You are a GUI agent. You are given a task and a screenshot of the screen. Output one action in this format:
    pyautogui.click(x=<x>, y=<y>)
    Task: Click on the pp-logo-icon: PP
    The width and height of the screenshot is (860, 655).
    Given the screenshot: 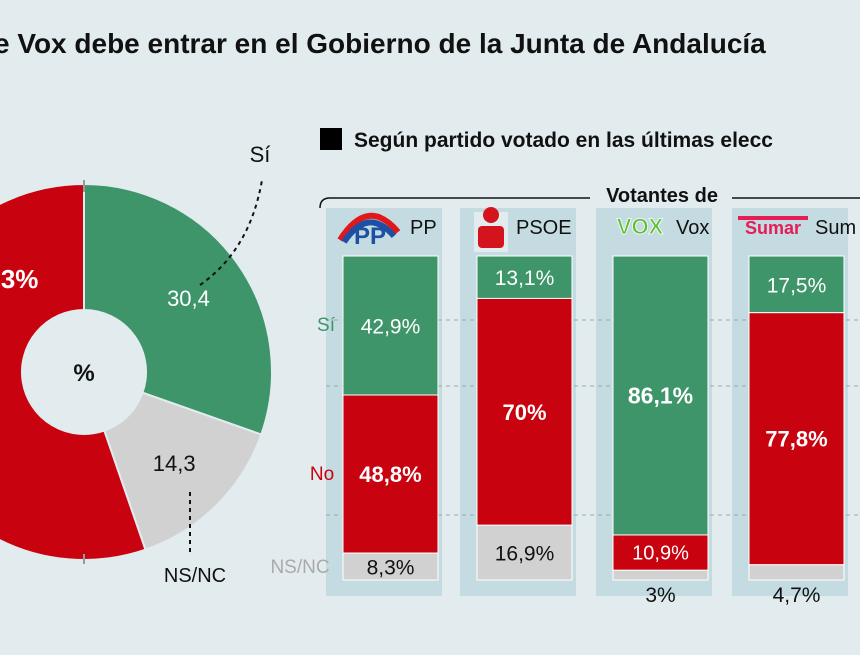 What is the action you would take?
    pyautogui.click(x=369, y=231)
    